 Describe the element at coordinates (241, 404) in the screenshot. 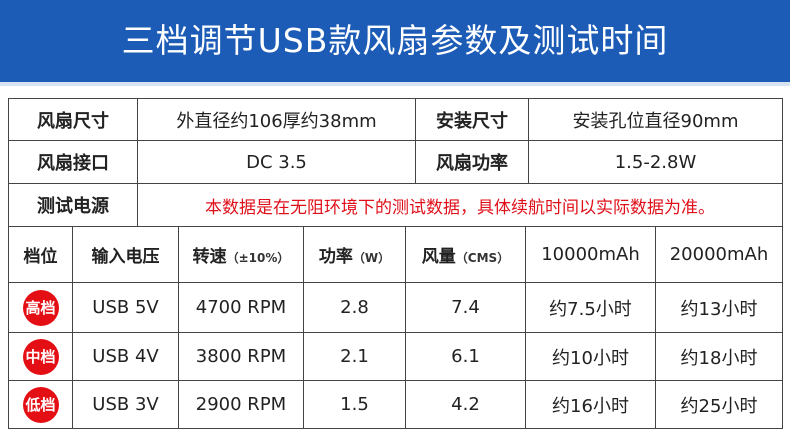

I see `cell: 2900 RPM` at that location.